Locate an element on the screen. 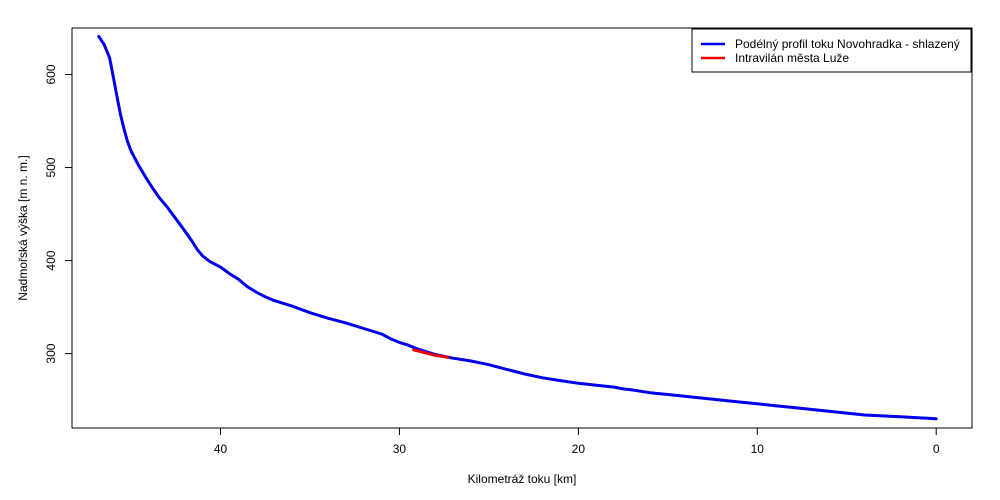 The width and height of the screenshot is (1000, 500). y-tick-label: 400 is located at coordinates (51, 260).